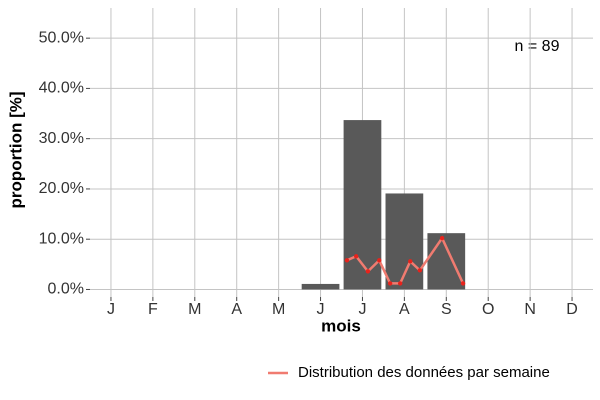 This screenshot has width=600, height=400. What do you see at coordinates (153, 309) in the screenshot?
I see `x-tick-label: F` at bounding box center [153, 309].